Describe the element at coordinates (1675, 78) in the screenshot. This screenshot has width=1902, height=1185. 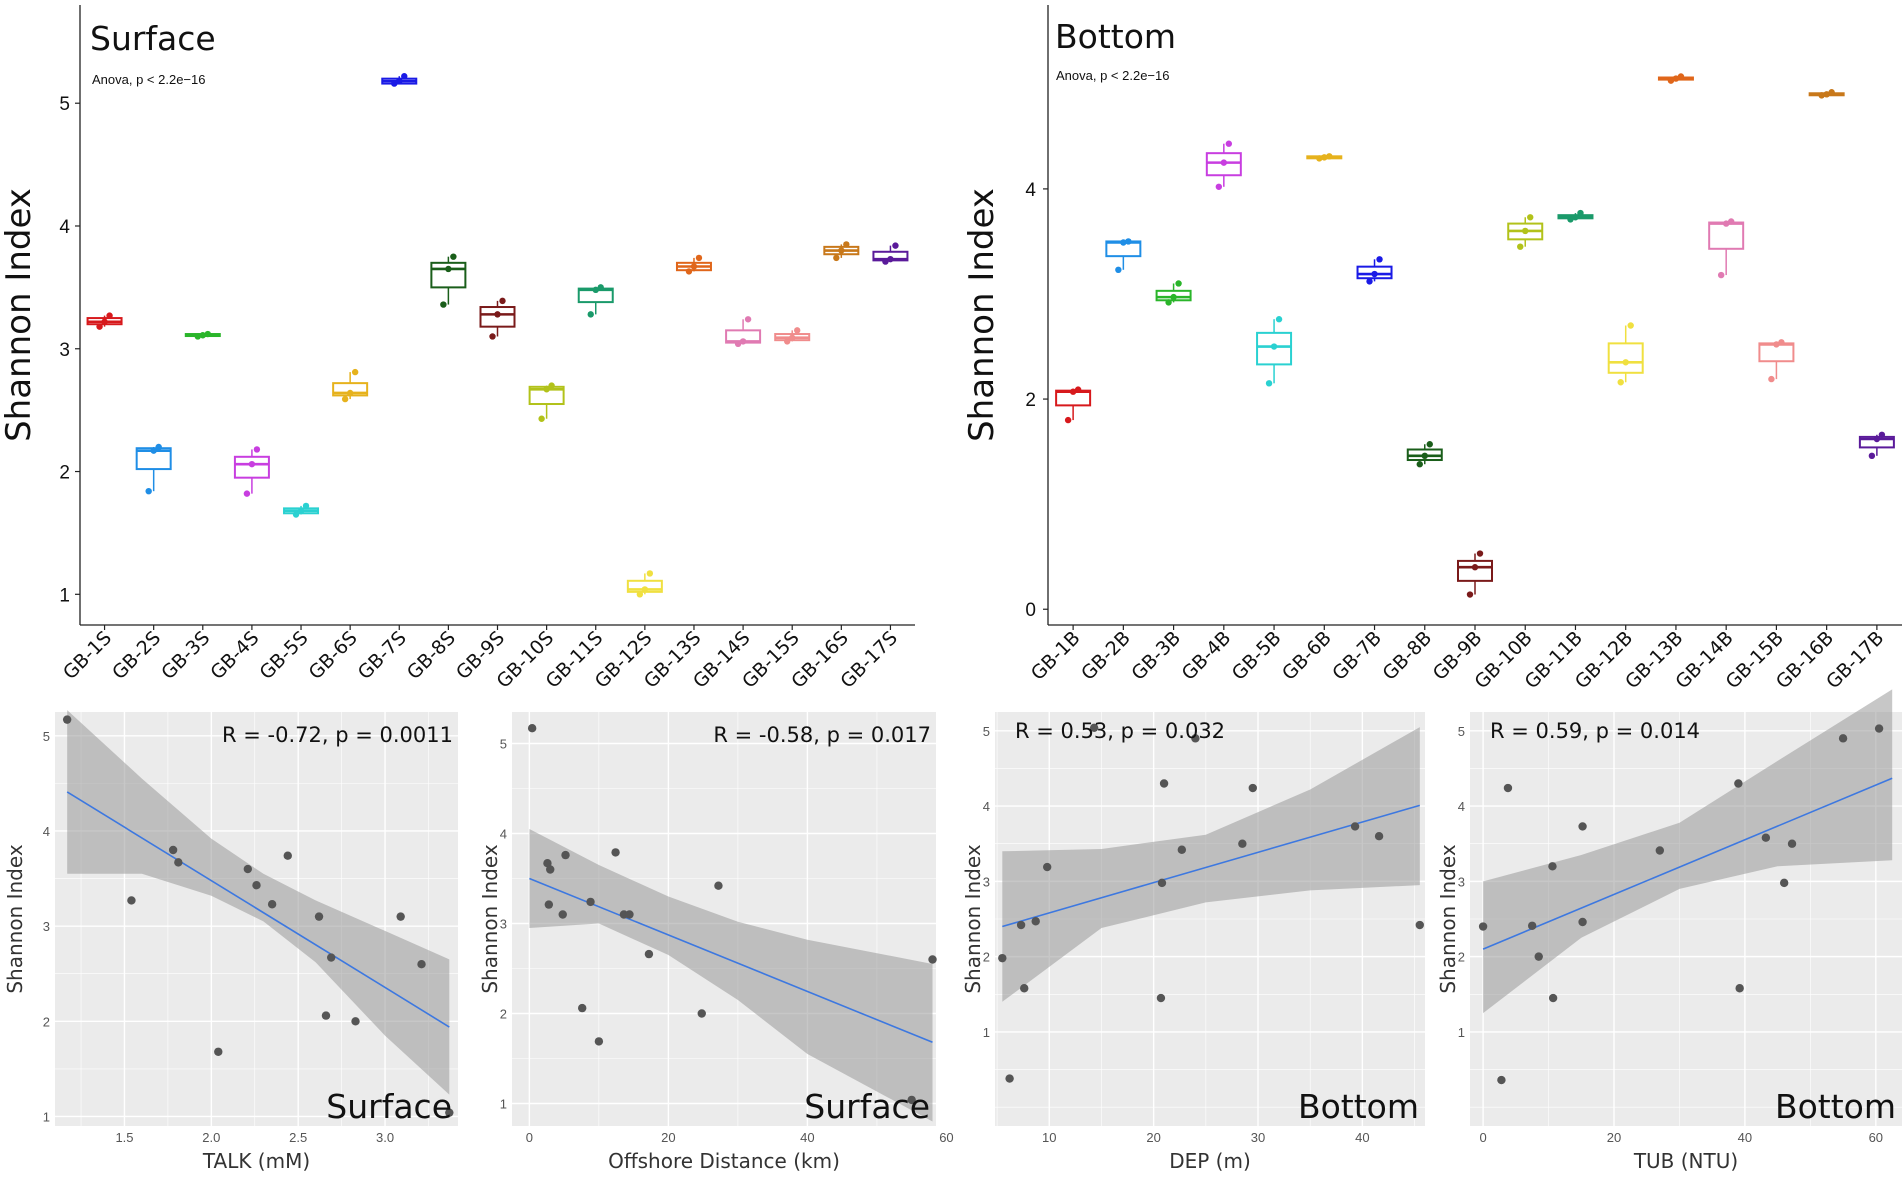
I see `box-GB-13B` at that location.